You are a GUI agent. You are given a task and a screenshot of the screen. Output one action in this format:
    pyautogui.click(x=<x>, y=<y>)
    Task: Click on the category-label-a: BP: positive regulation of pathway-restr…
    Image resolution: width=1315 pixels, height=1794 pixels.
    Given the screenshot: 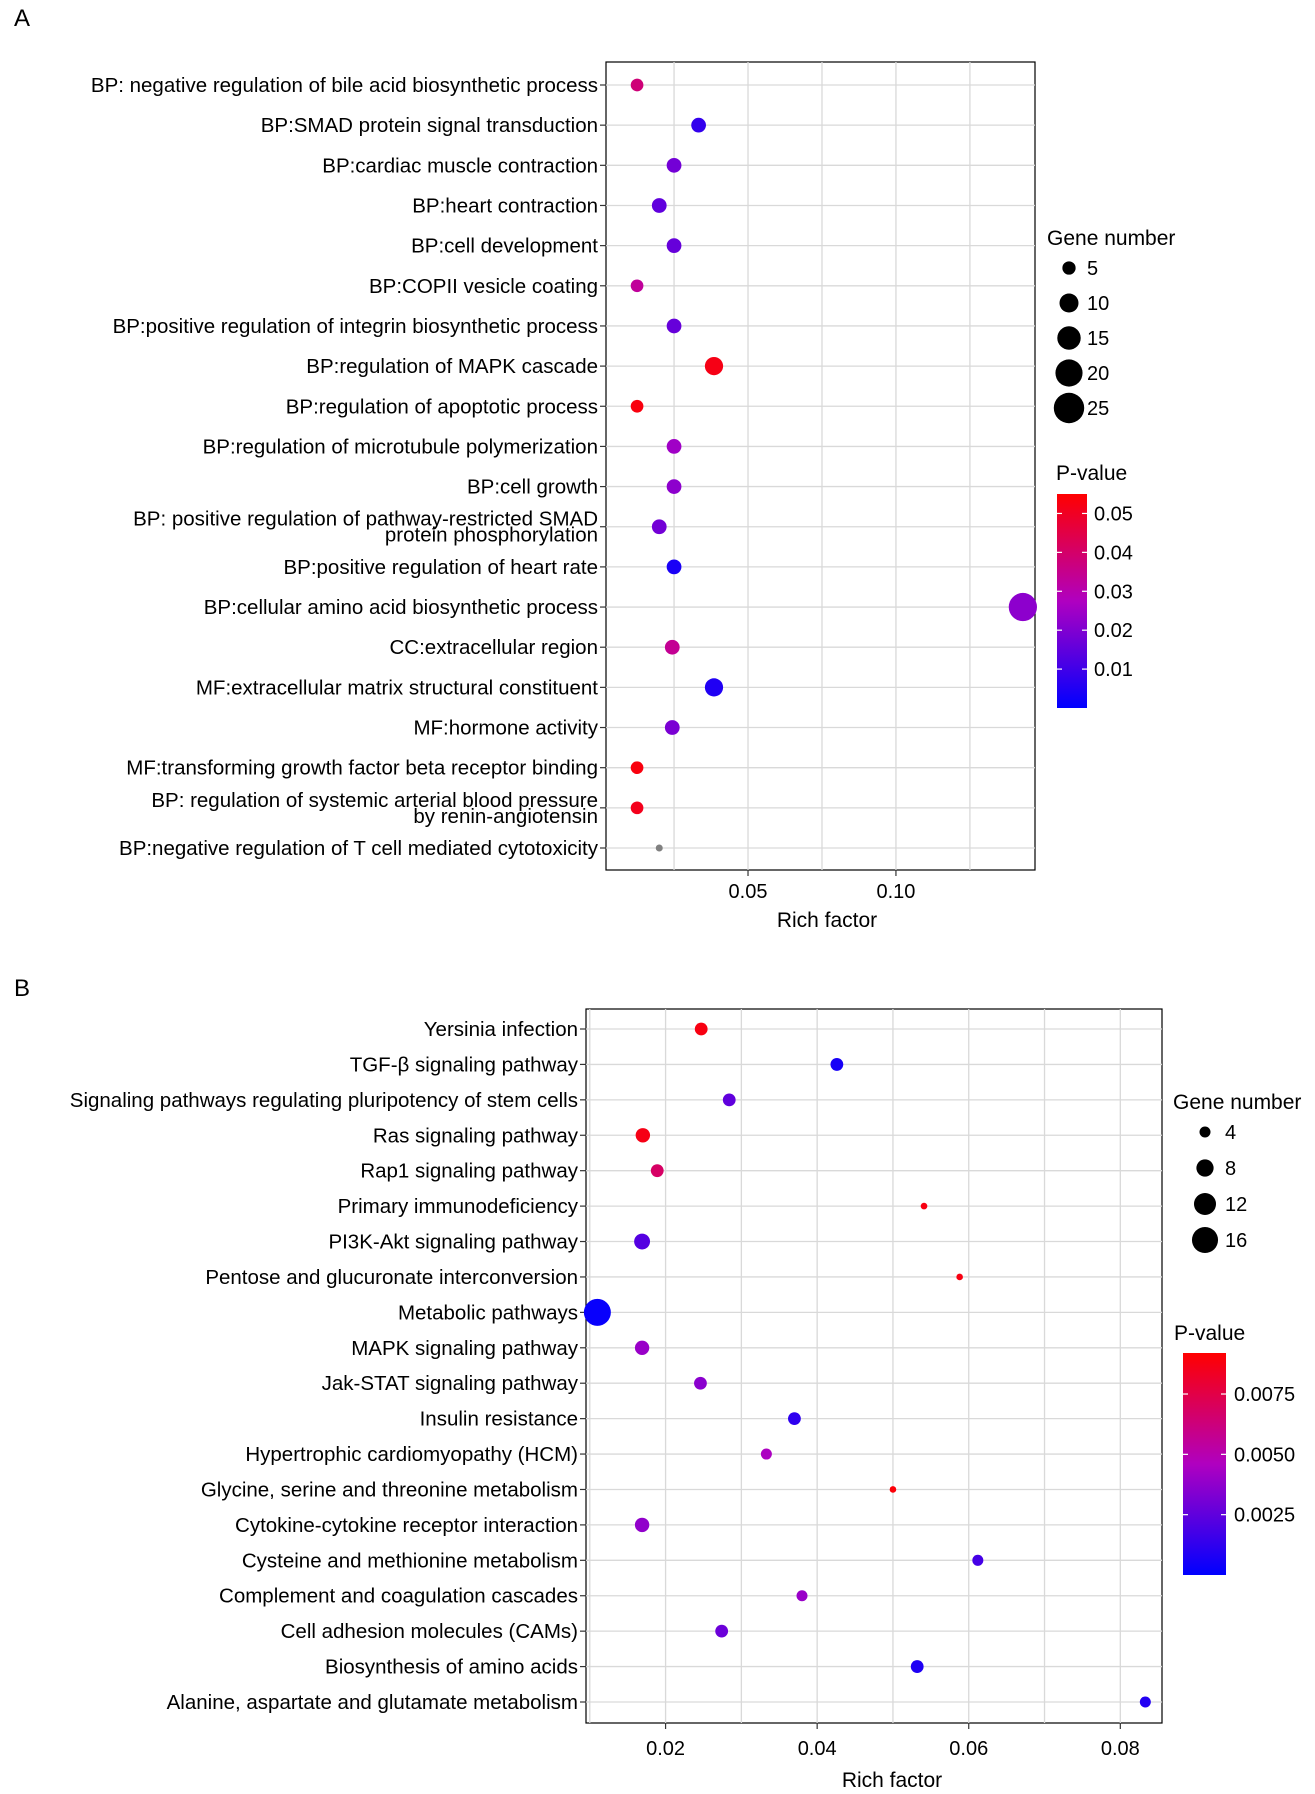 What is the action you would take?
    pyautogui.click(x=365, y=519)
    